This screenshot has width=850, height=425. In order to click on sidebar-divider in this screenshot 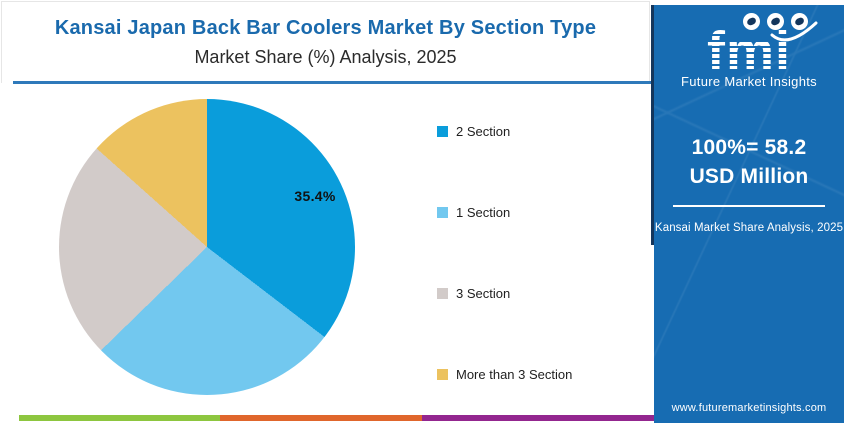, I will do `click(749, 205)`.